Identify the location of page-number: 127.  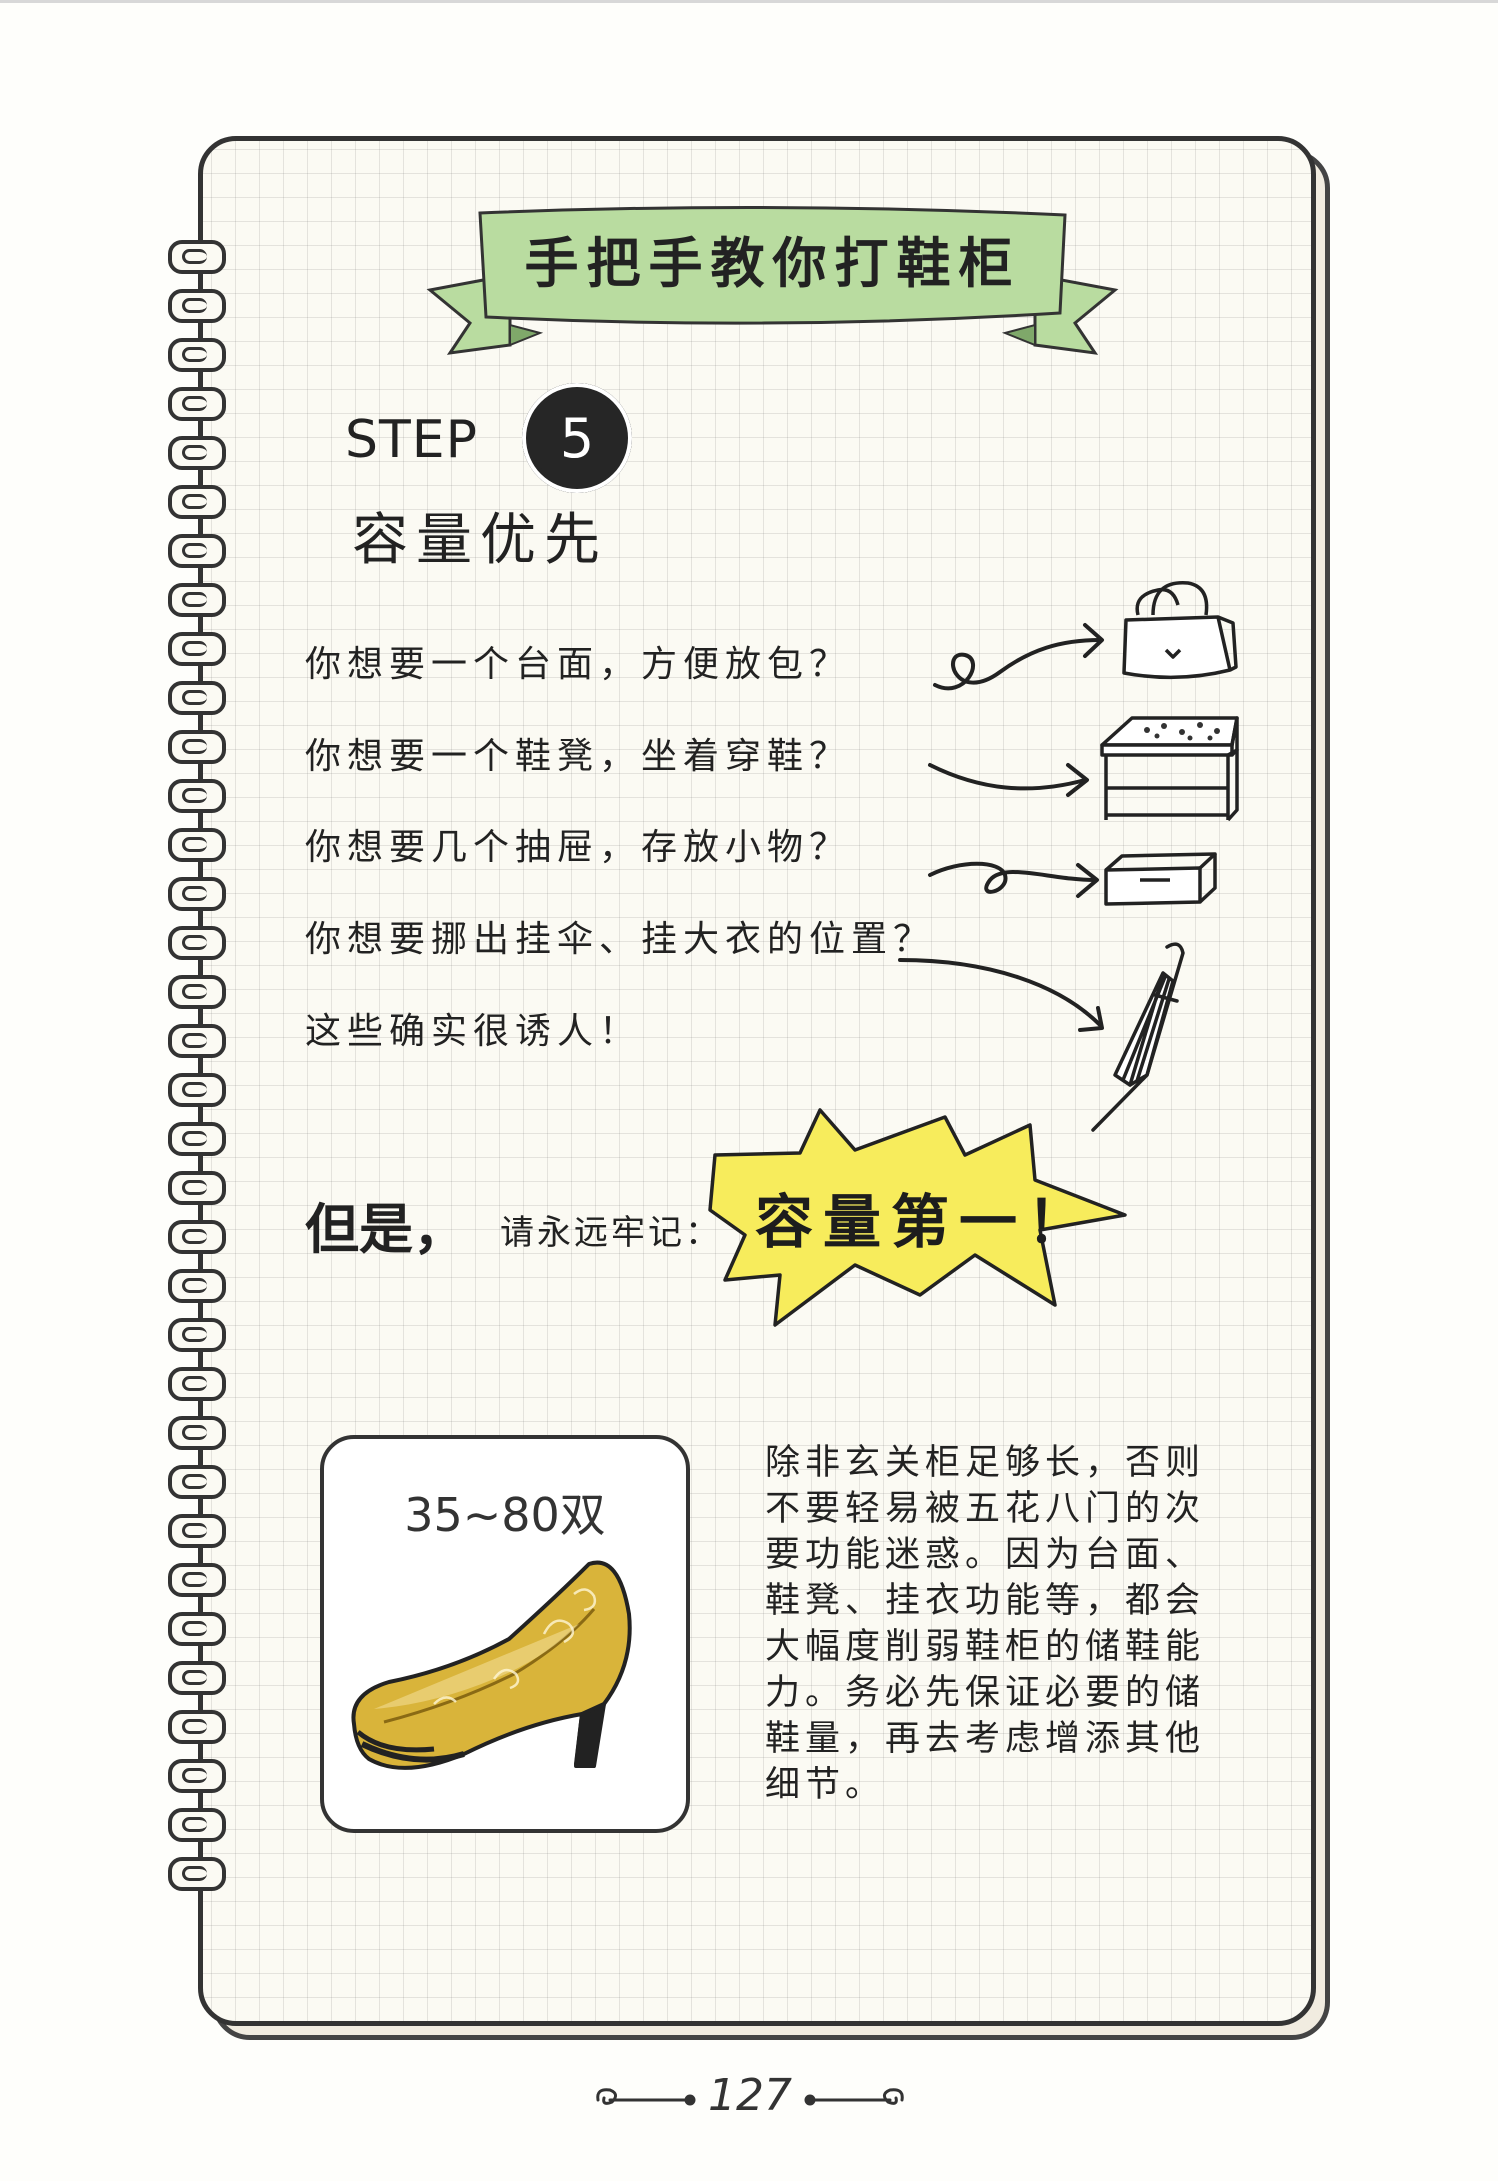
(750, 2095).